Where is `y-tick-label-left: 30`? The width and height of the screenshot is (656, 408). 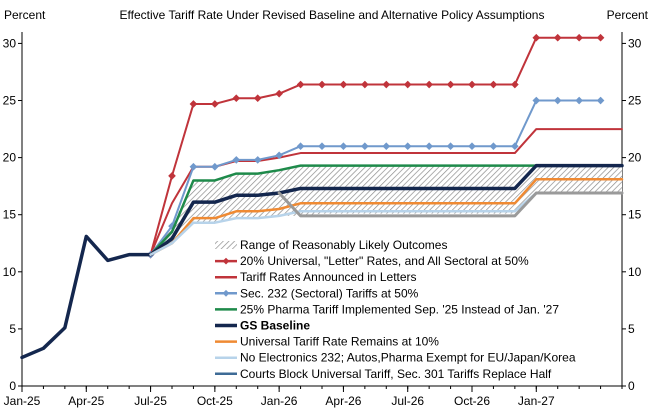 y-tick-label-left: 30 is located at coordinates (10, 43).